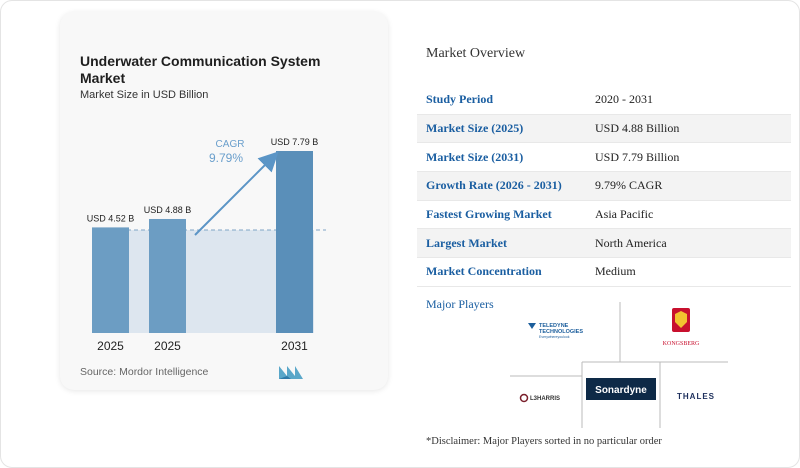 Image resolution: width=800 pixels, height=468 pixels. I want to click on row-value: USD 7.79 Billion, so click(637, 156).